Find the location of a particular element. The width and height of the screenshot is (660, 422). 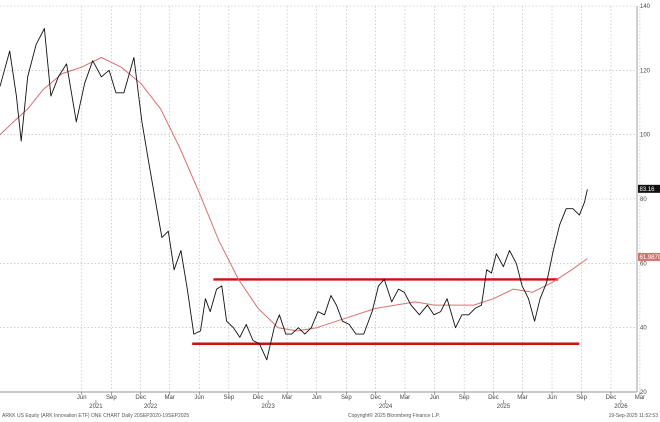

x-year-label: 2023 is located at coordinates (268, 407).